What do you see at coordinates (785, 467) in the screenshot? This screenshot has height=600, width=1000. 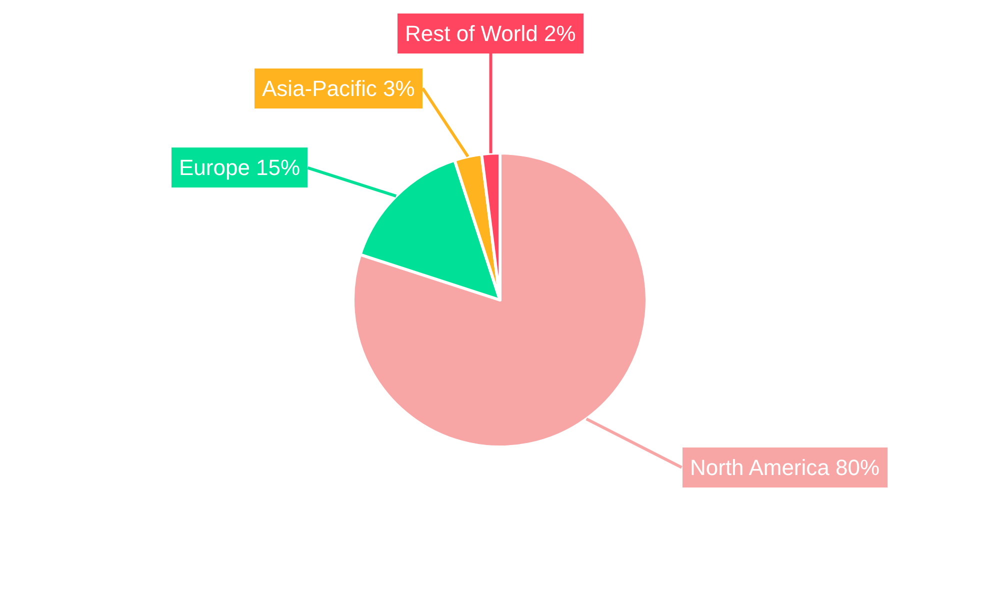 I see `slice-label: North America 80%` at bounding box center [785, 467].